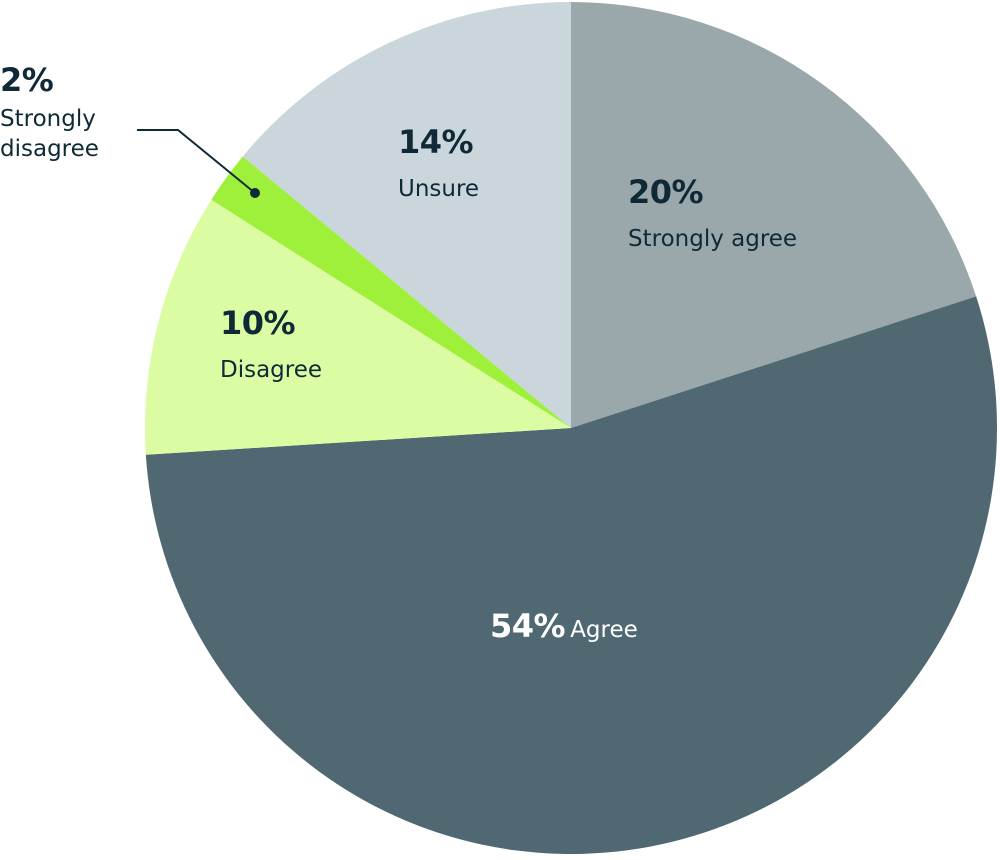  Describe the element at coordinates (255, 193) in the screenshot. I see `leader-dot` at that location.